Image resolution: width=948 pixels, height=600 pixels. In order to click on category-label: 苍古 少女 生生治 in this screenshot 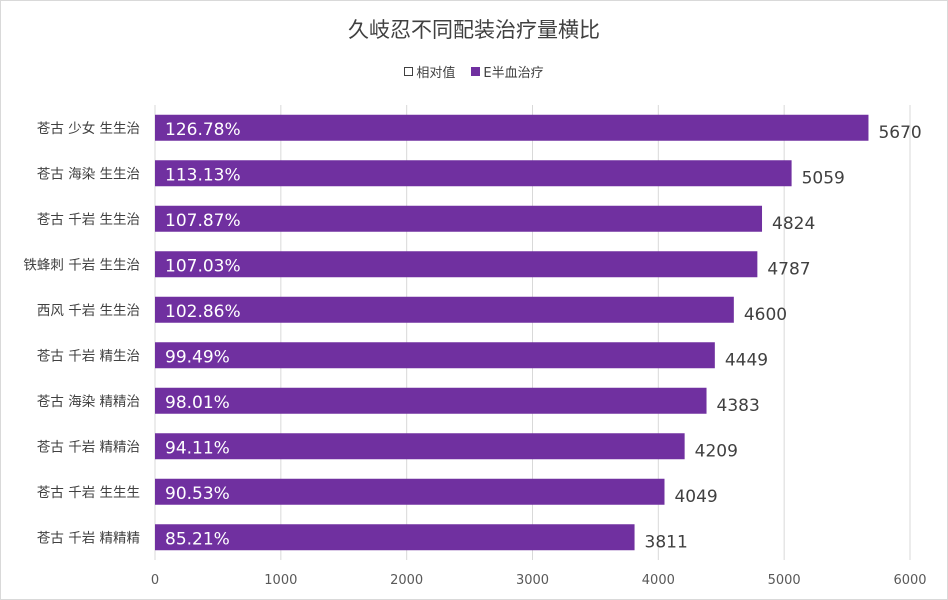, I will do `click(88, 128)`.